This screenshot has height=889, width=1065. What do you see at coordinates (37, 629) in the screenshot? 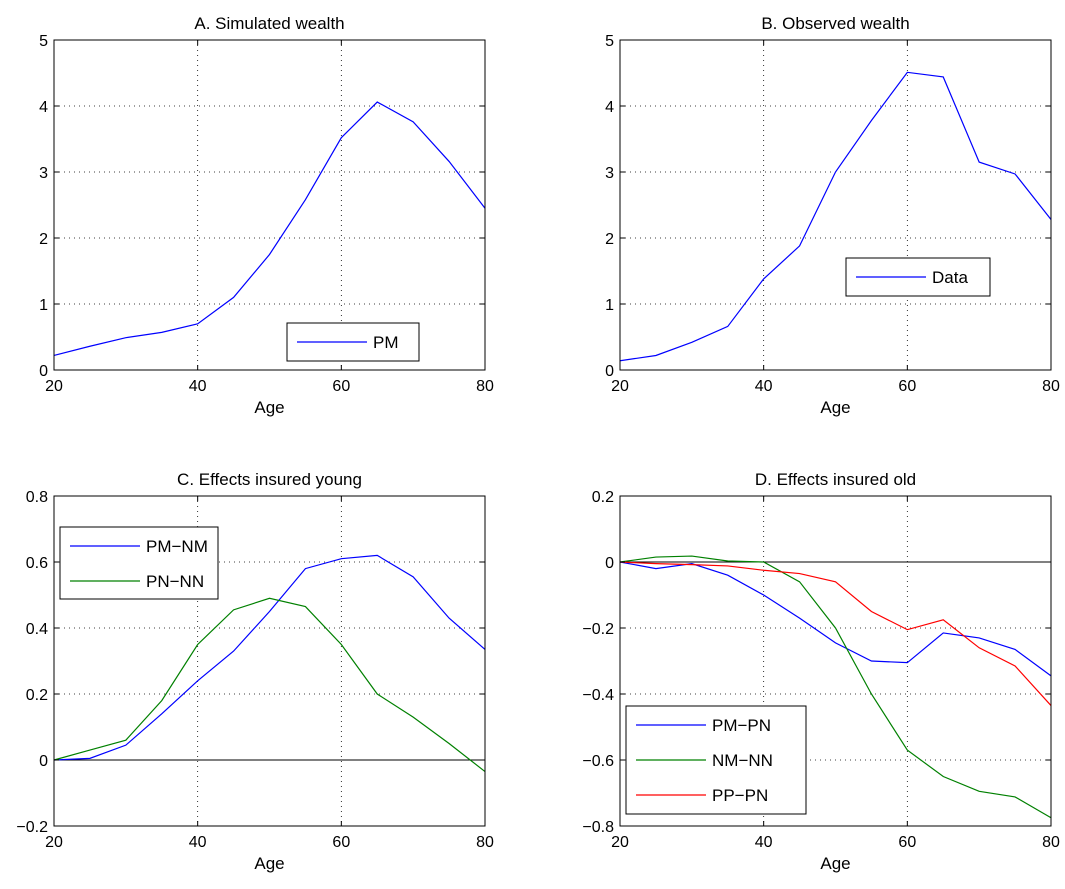
I see `y-tick-label: 0.4` at bounding box center [37, 629].